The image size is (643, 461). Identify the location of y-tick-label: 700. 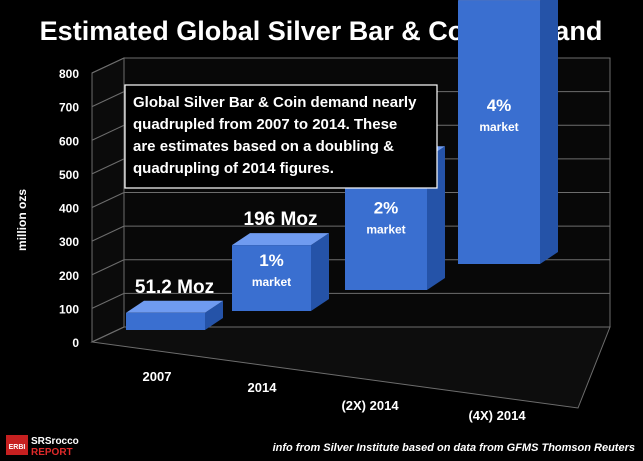
(69, 108).